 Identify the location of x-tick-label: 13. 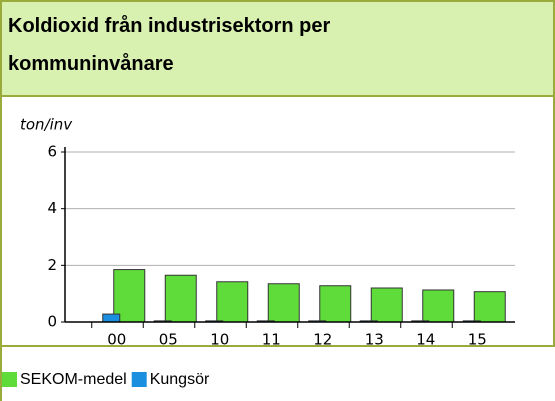
(374, 340).